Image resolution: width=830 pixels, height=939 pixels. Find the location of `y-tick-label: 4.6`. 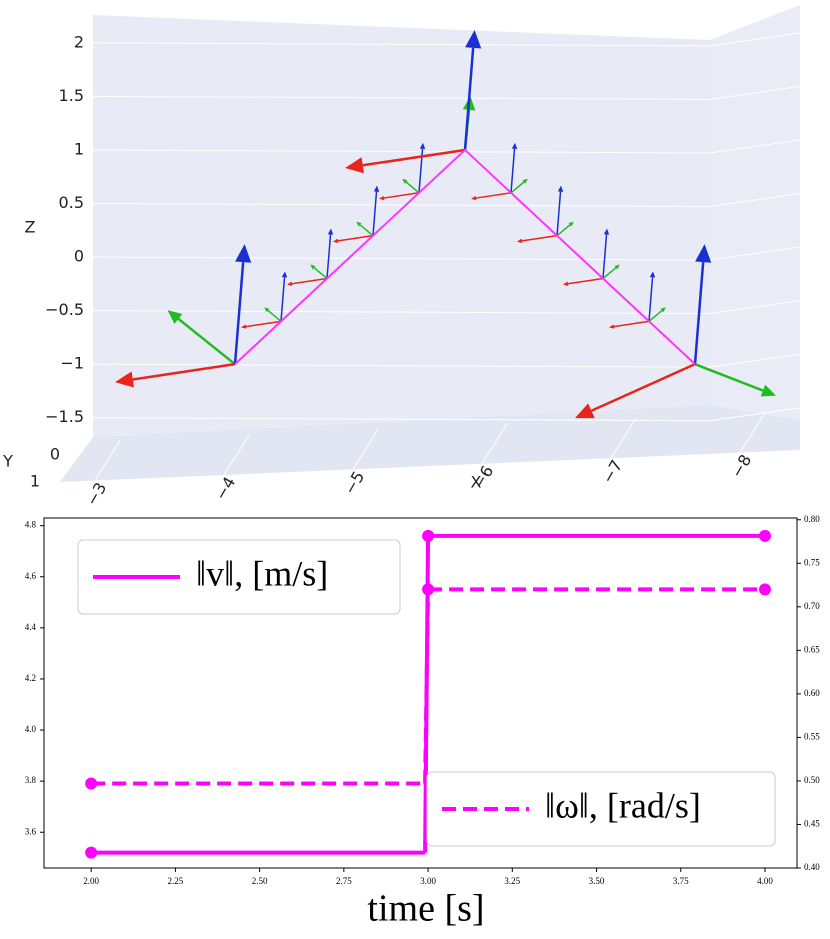

y-tick-label: 4.6 is located at coordinates (31, 576).